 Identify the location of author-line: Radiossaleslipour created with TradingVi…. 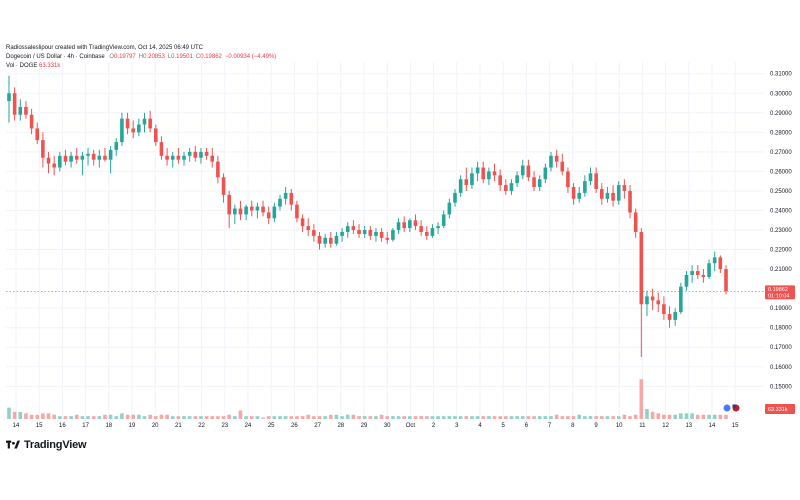
(104, 48).